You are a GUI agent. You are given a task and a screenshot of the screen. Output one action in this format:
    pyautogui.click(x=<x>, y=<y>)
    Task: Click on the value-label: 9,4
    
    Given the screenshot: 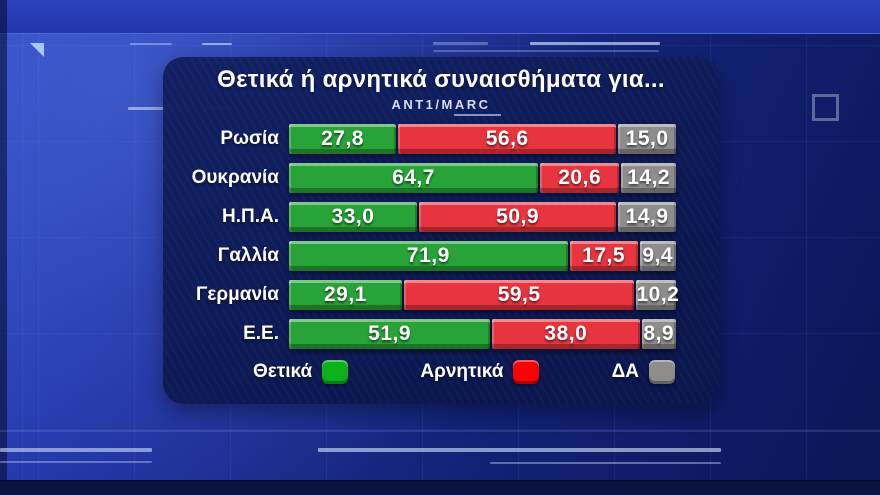 What is the action you would take?
    pyautogui.click(x=658, y=255)
    